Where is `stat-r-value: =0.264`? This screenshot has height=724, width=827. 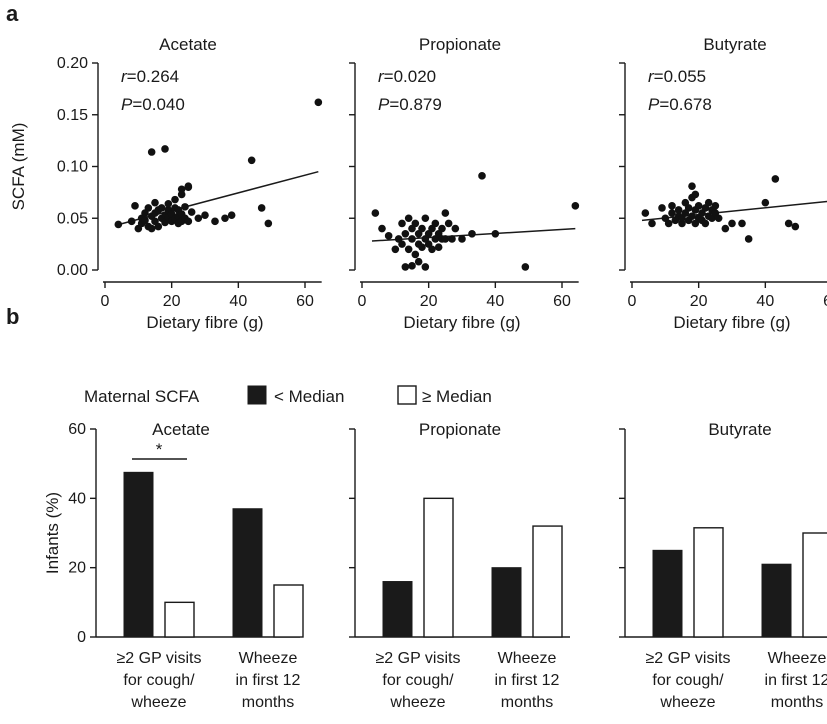
stat-r-value: =0.264 is located at coordinates (153, 76).